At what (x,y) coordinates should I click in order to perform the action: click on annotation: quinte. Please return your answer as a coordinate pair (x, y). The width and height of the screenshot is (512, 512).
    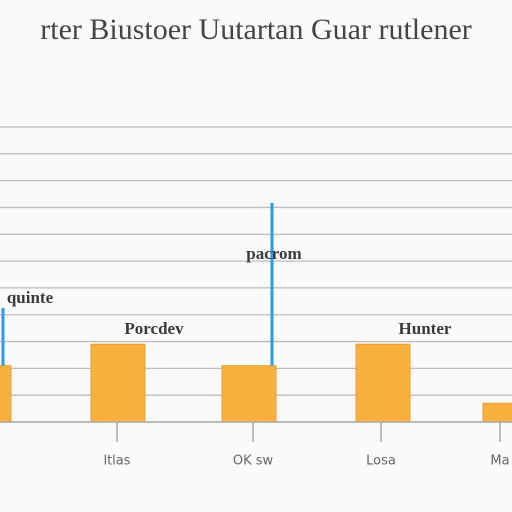
    Looking at the image, I should click on (30, 297).